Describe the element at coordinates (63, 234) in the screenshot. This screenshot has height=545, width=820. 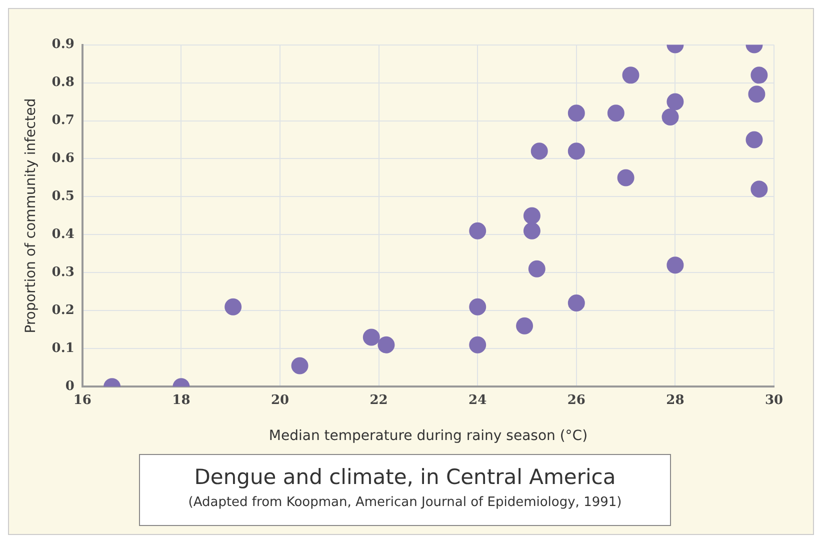
I see `y-tick-label: 0.4` at that location.